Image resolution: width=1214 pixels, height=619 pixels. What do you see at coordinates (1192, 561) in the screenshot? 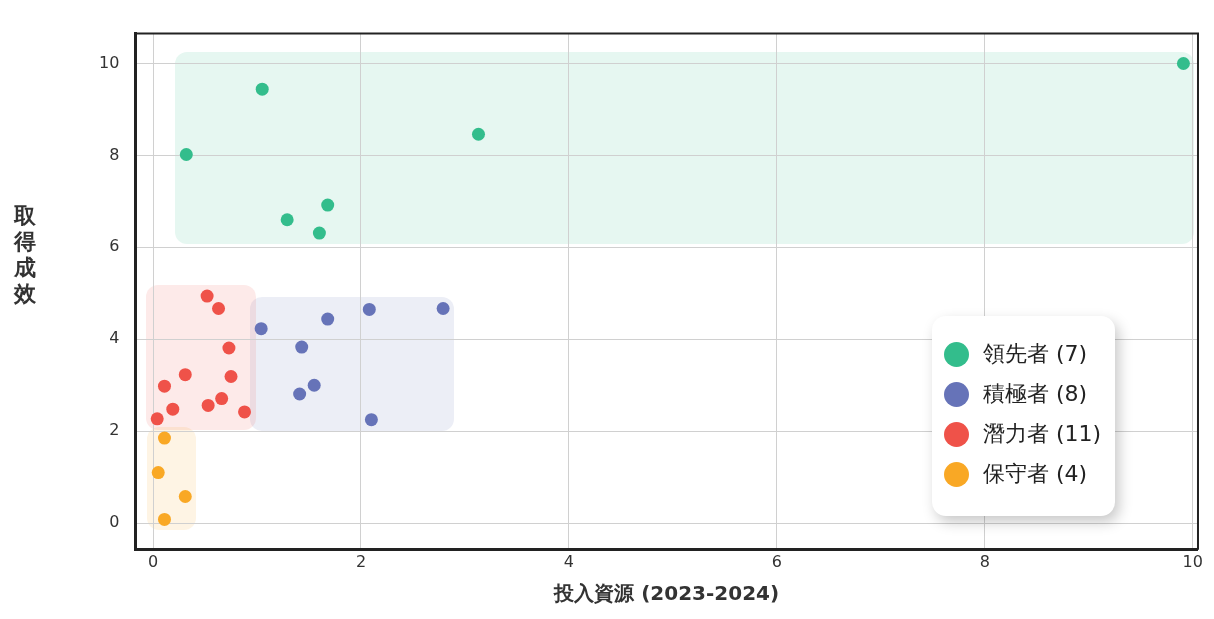
I see `x-tick-label: 10` at bounding box center [1192, 561].